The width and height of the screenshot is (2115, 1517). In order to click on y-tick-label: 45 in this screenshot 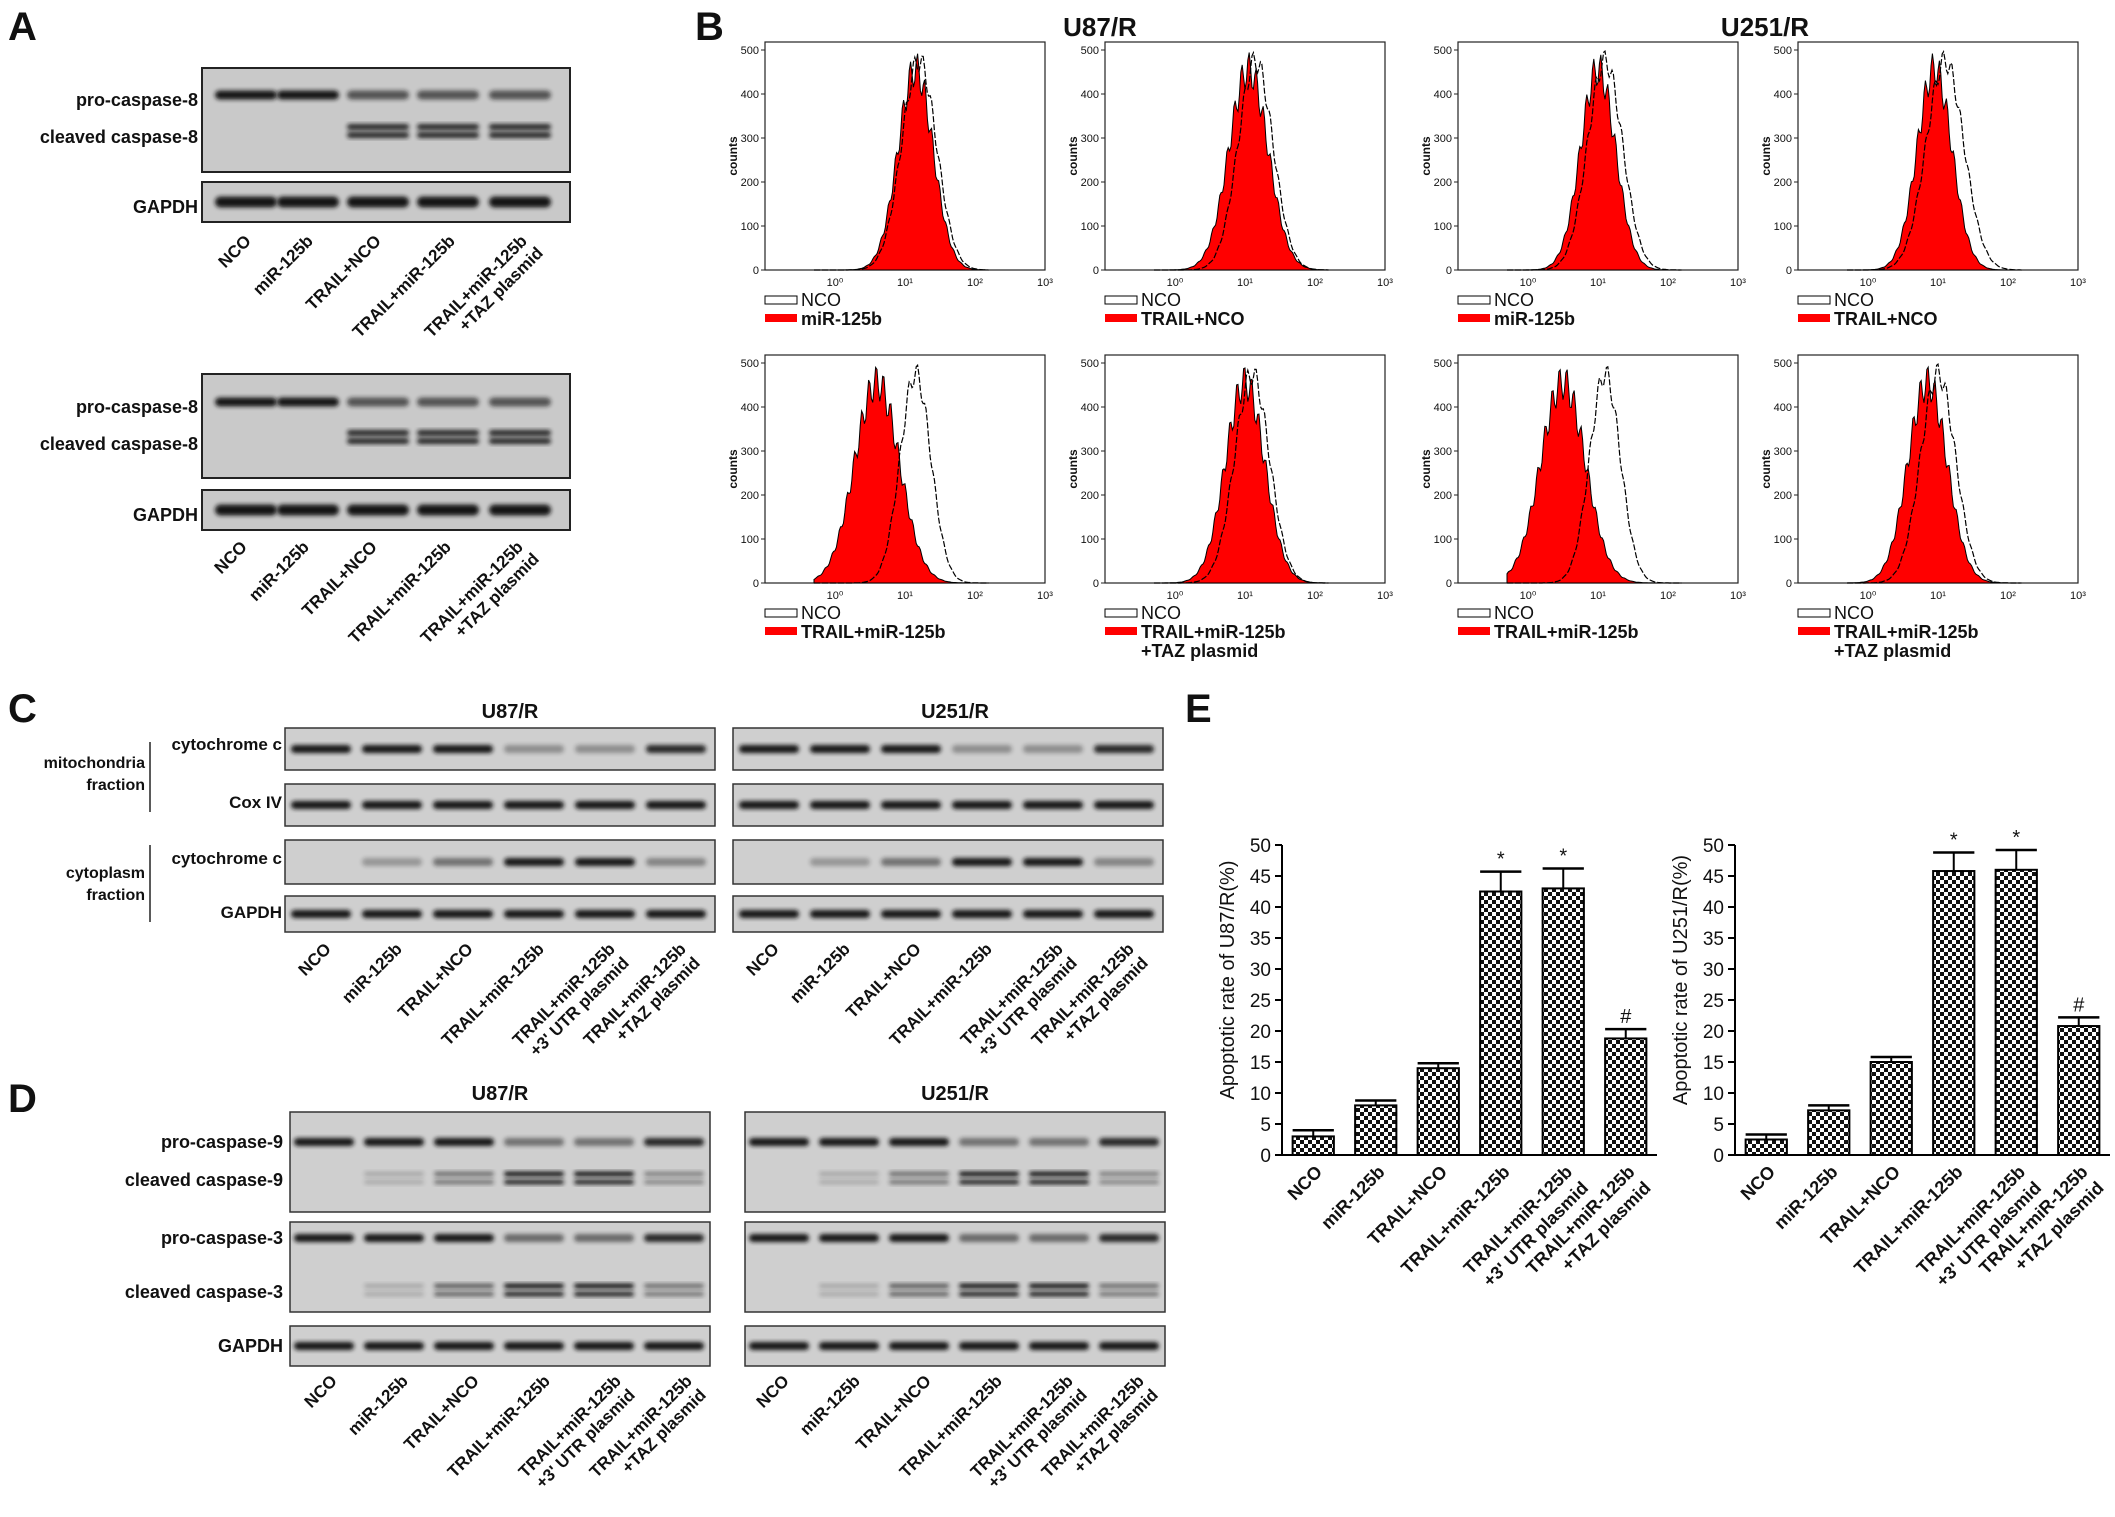, I will do `click(1713, 877)`.